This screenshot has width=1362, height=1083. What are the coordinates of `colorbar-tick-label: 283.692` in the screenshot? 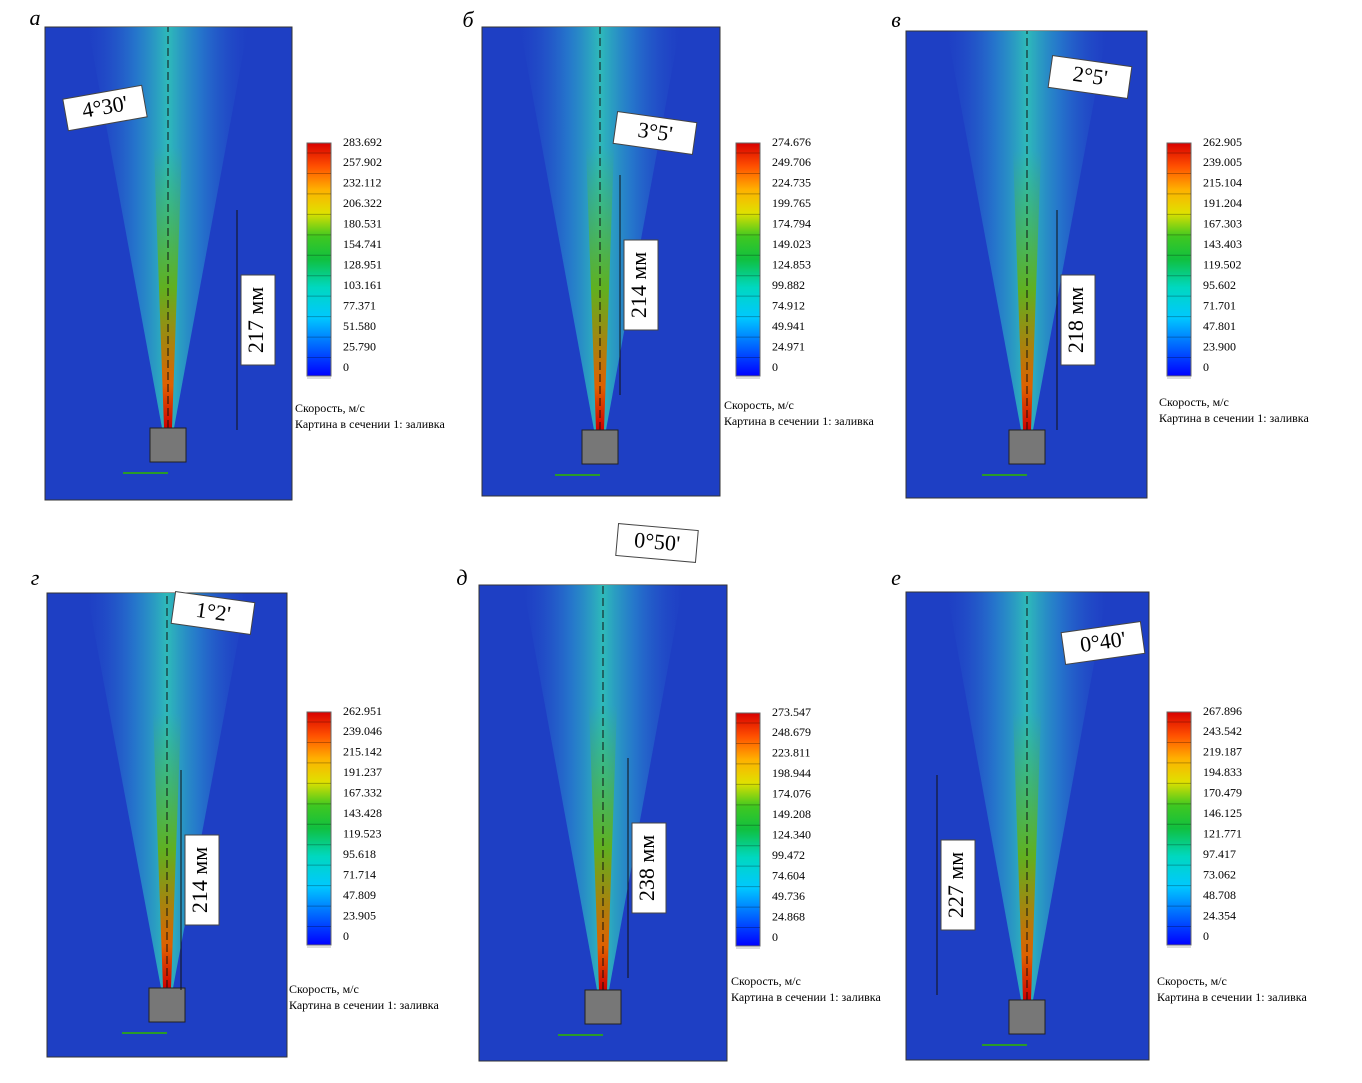 It's located at (362, 142).